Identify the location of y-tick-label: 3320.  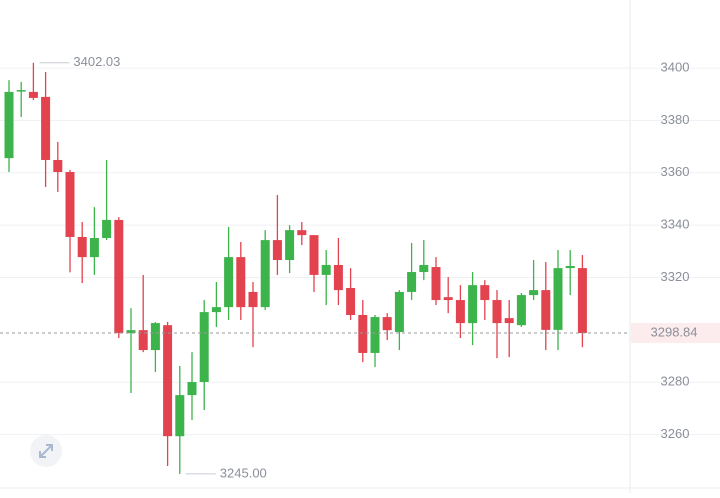
(675, 276).